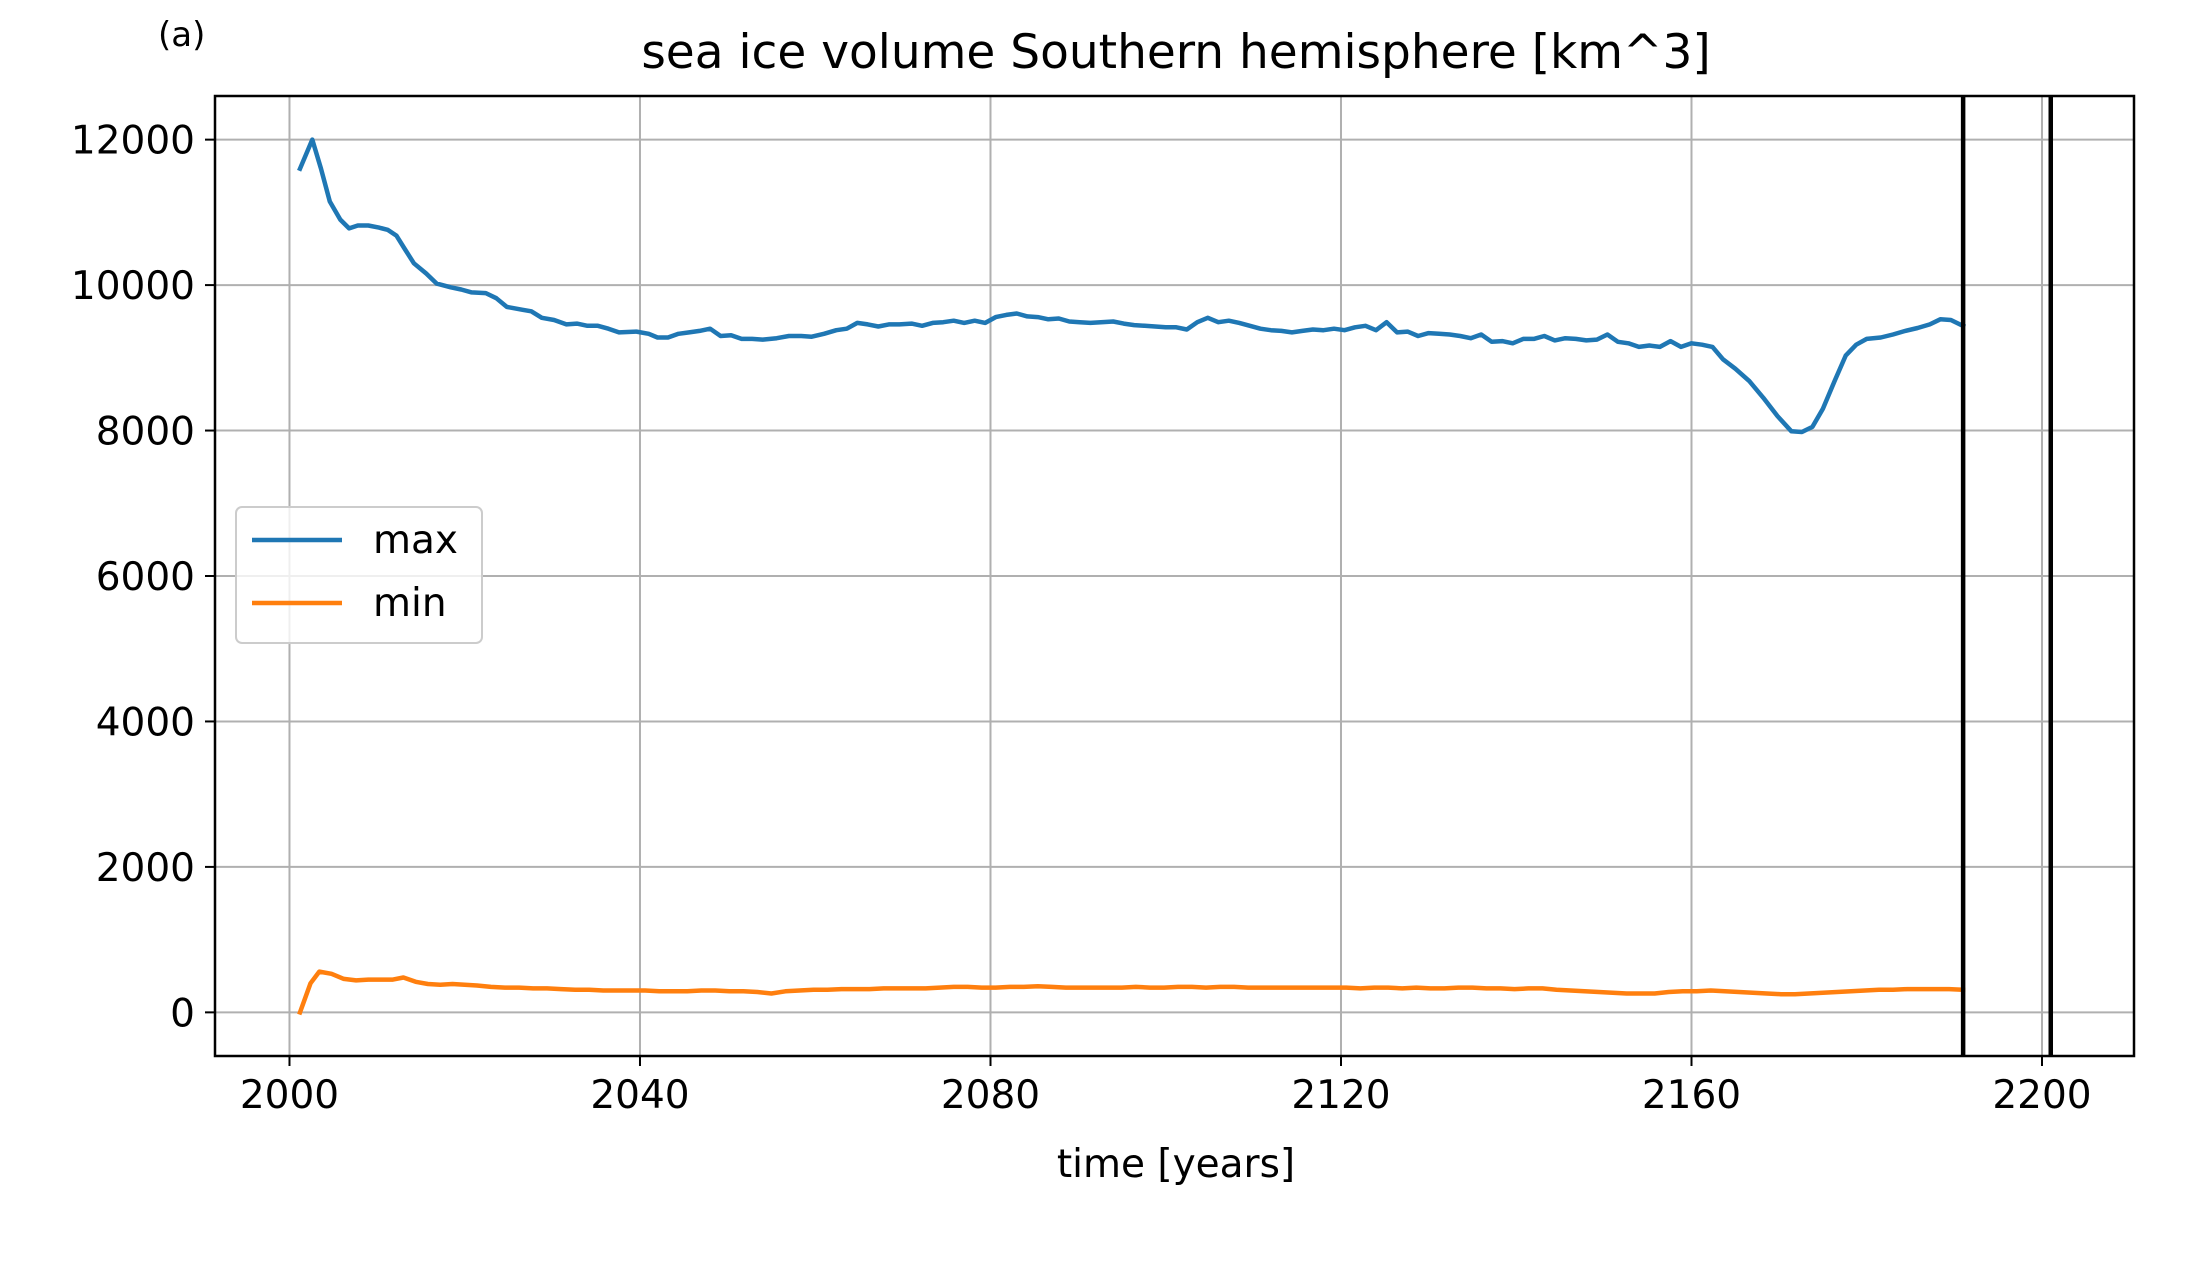  I want to click on x-tick-label: 2120, so click(1340, 1095).